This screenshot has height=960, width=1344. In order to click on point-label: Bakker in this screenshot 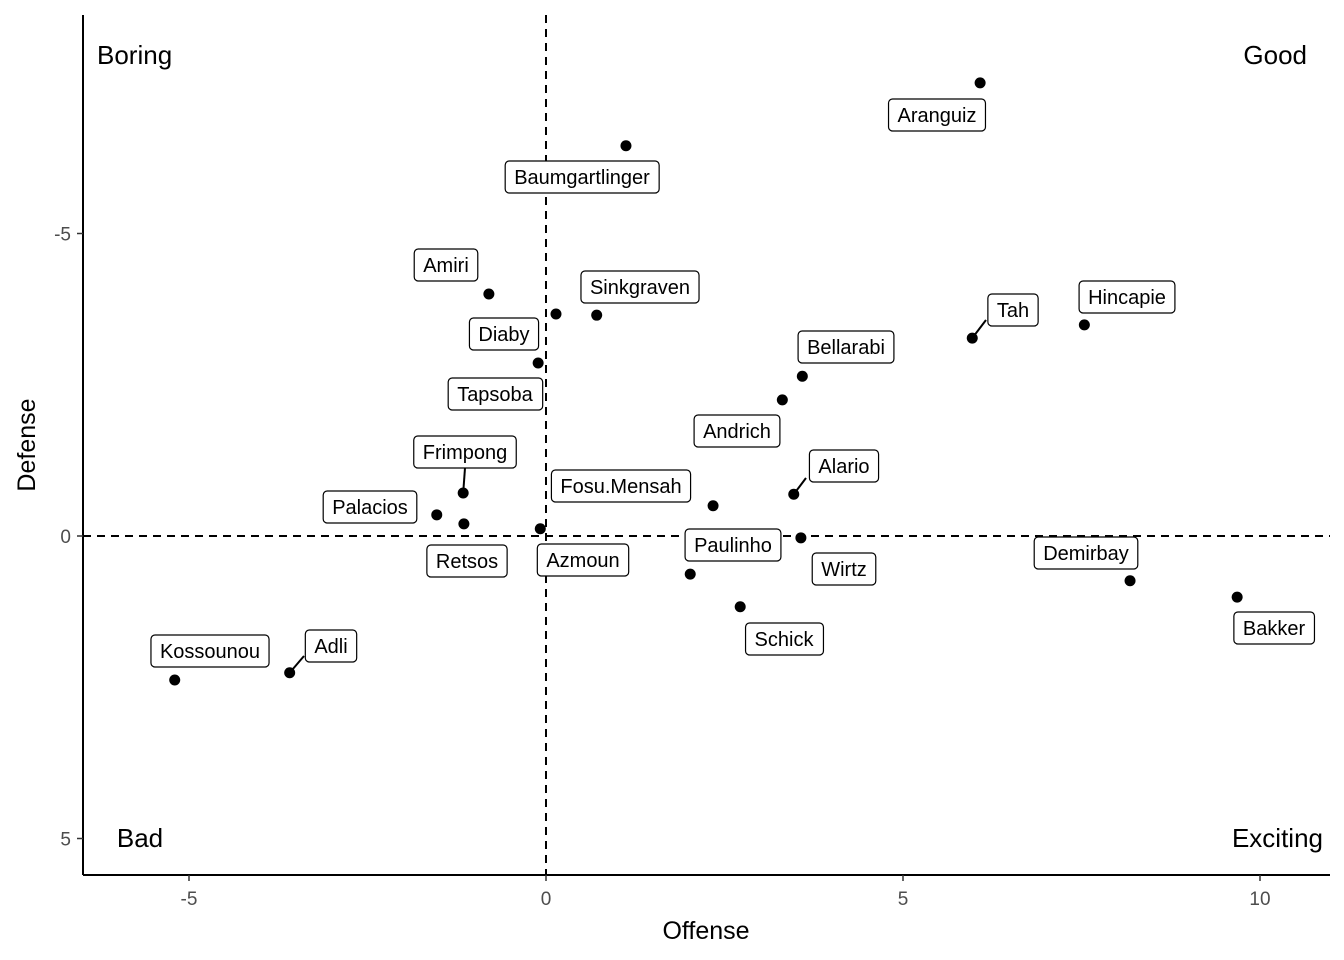, I will do `click(1274, 629)`.